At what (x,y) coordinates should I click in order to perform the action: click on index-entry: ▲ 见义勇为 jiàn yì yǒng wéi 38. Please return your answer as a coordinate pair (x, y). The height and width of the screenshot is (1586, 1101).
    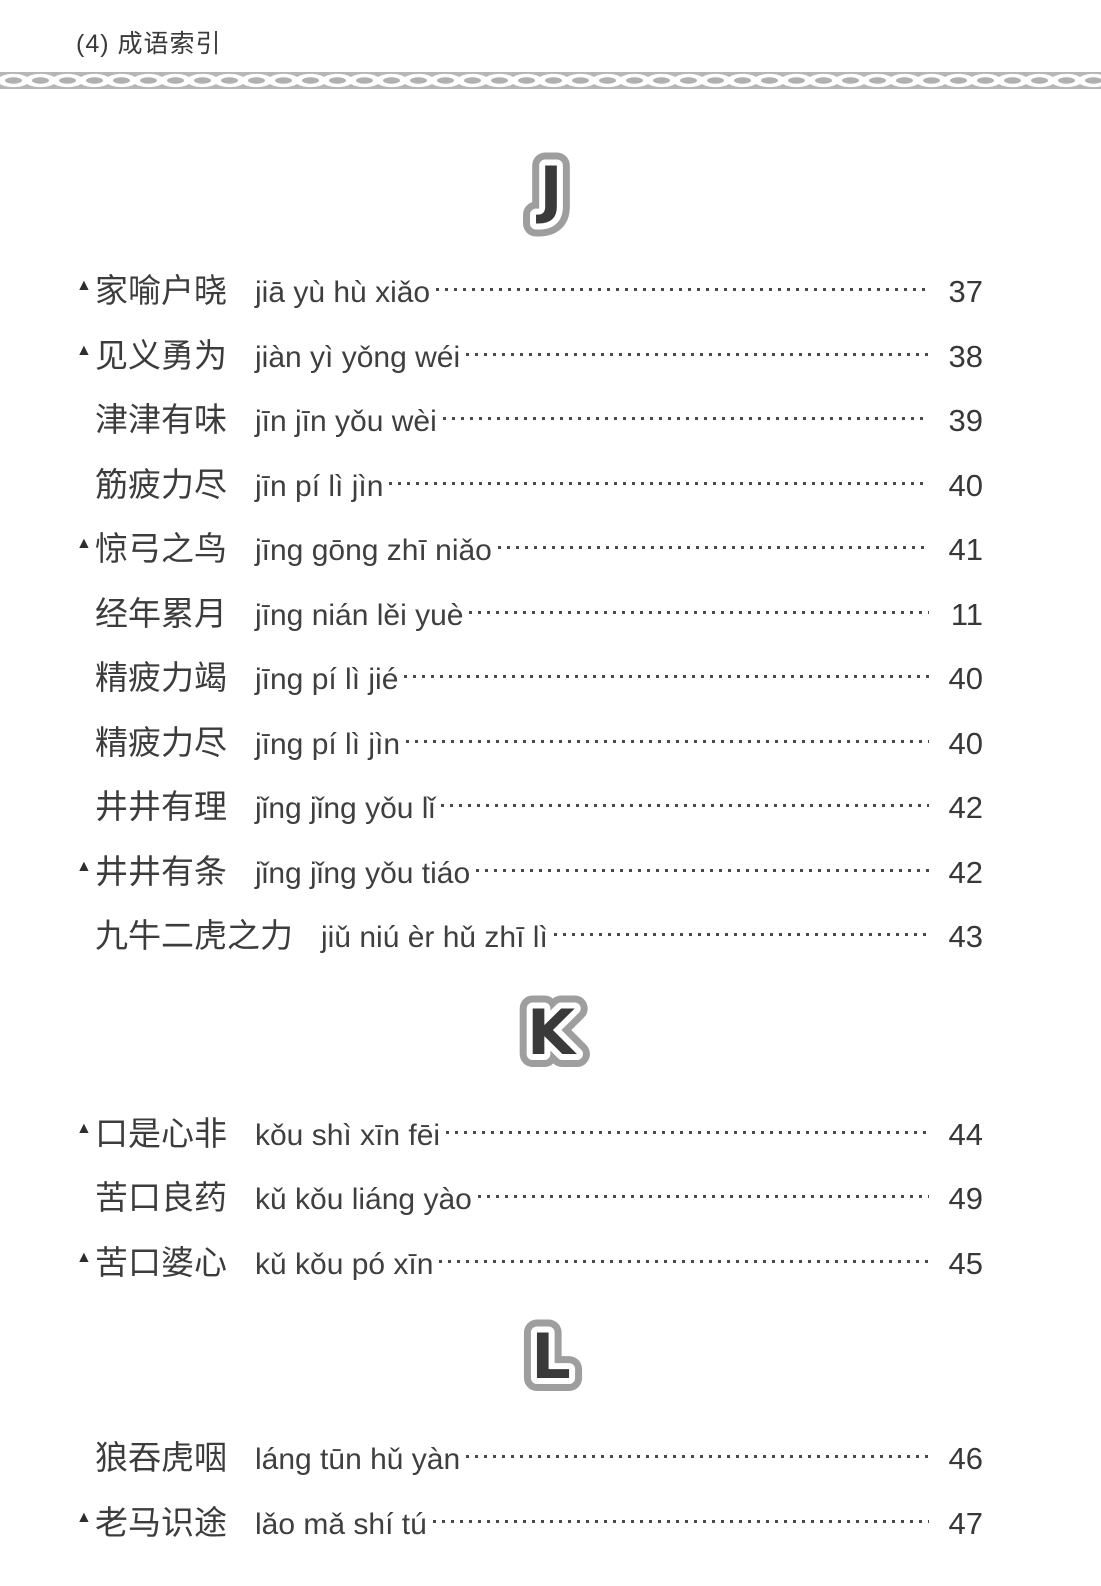
    Looking at the image, I should click on (529, 353).